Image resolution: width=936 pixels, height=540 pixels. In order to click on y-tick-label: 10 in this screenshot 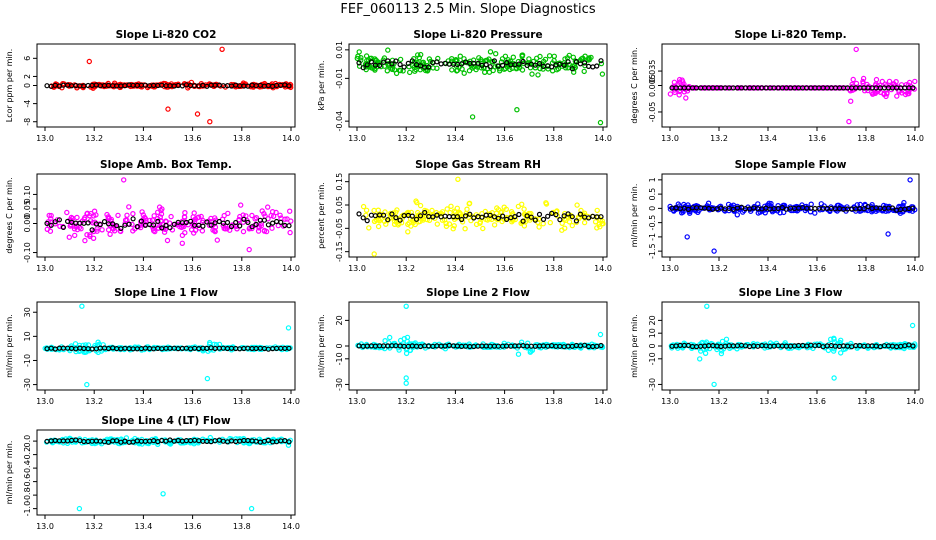, I will do `click(27, 336)`.